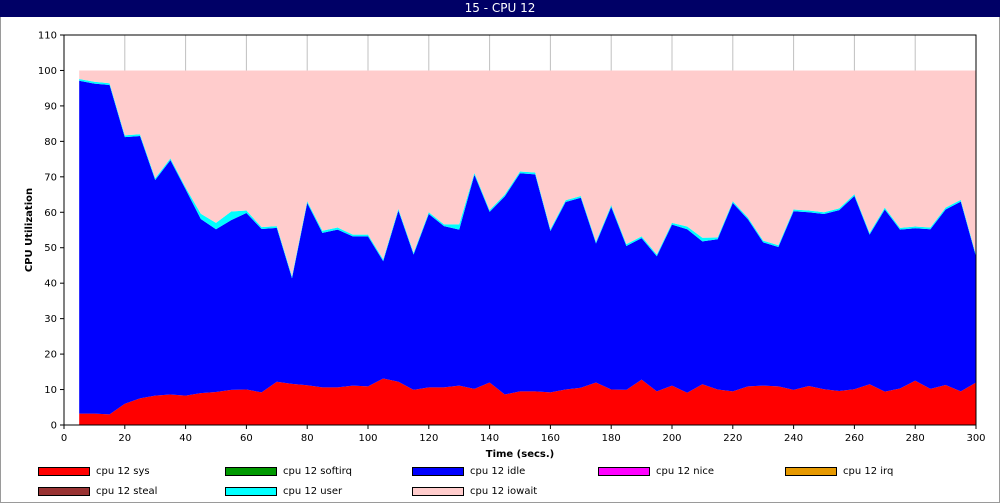  Describe the element at coordinates (520, 454) in the screenshot. I see `x-axis-title: Time (secs.)` at that location.